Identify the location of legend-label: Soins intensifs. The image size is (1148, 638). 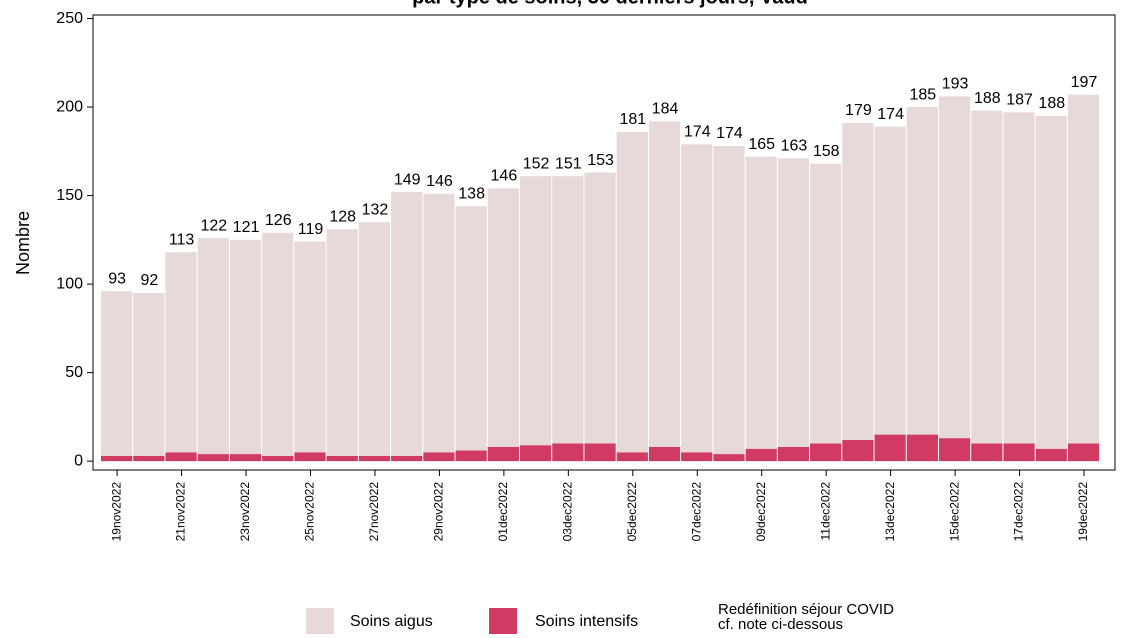
(586, 621).